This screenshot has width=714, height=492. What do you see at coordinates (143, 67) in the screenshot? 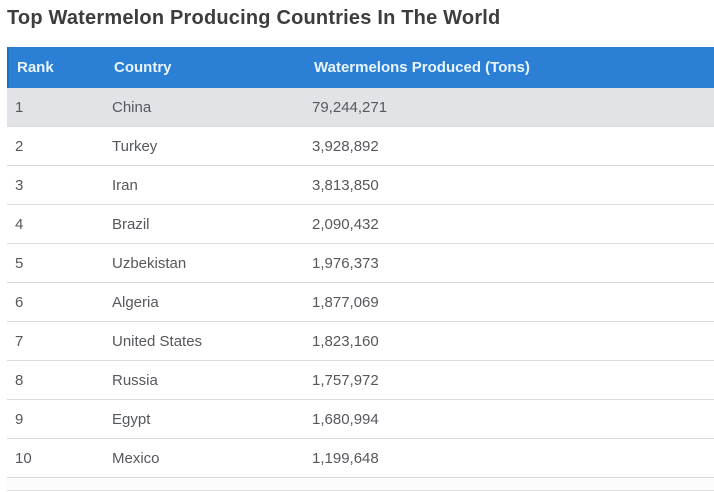
I see `column-header-country: Country` at bounding box center [143, 67].